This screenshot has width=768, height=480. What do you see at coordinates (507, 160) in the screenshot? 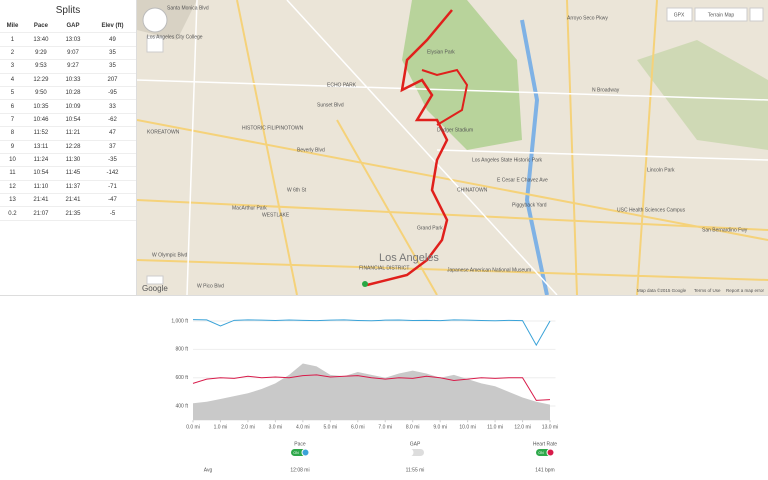
I see `map-label: Los Angeles State Historic Park` at bounding box center [507, 160].